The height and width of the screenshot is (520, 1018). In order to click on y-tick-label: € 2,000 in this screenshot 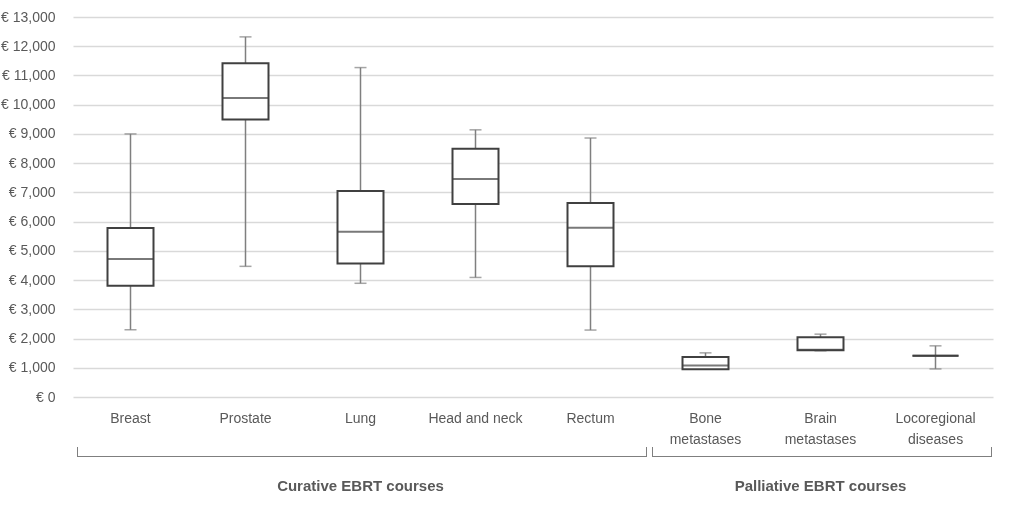, I will do `click(32, 338)`.